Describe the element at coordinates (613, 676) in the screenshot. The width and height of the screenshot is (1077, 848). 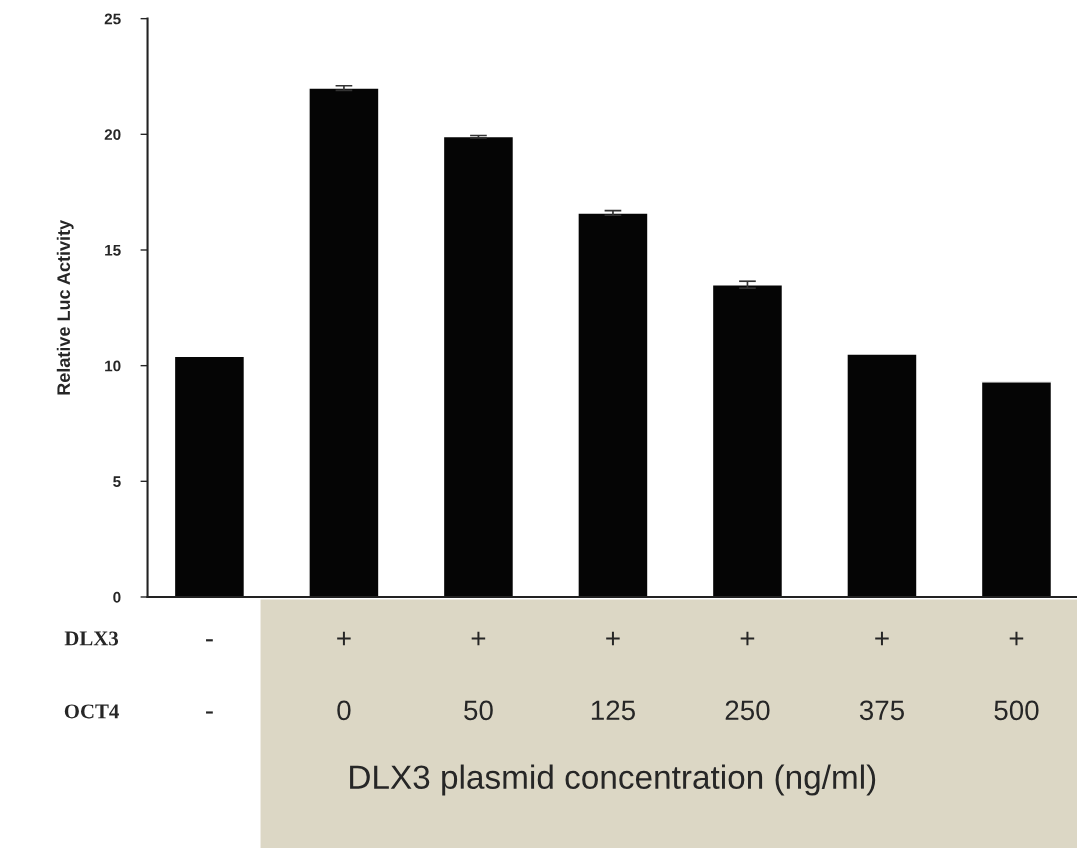
I see `category-label: + 125` at that location.